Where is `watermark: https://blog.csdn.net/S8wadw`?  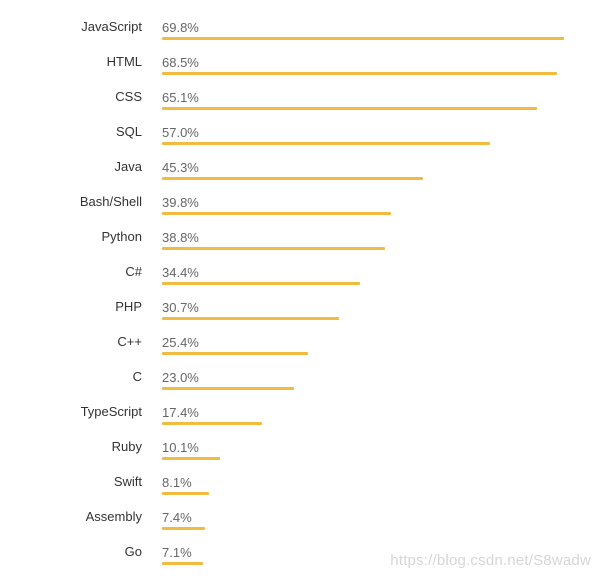
watermark: https://blog.csdn.net/S8wadw is located at coordinates (490, 560).